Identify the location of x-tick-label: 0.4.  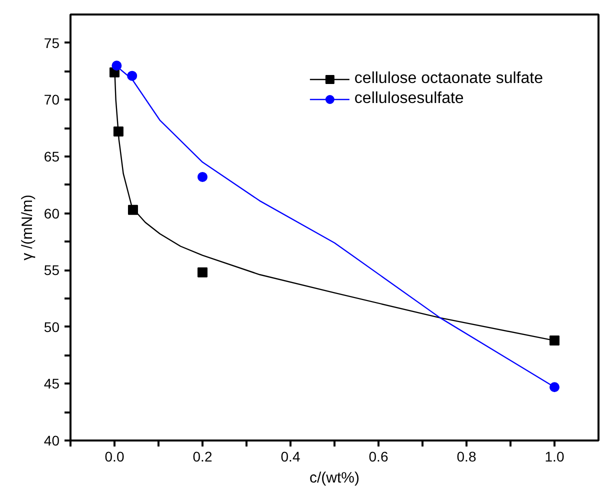
(290, 456).